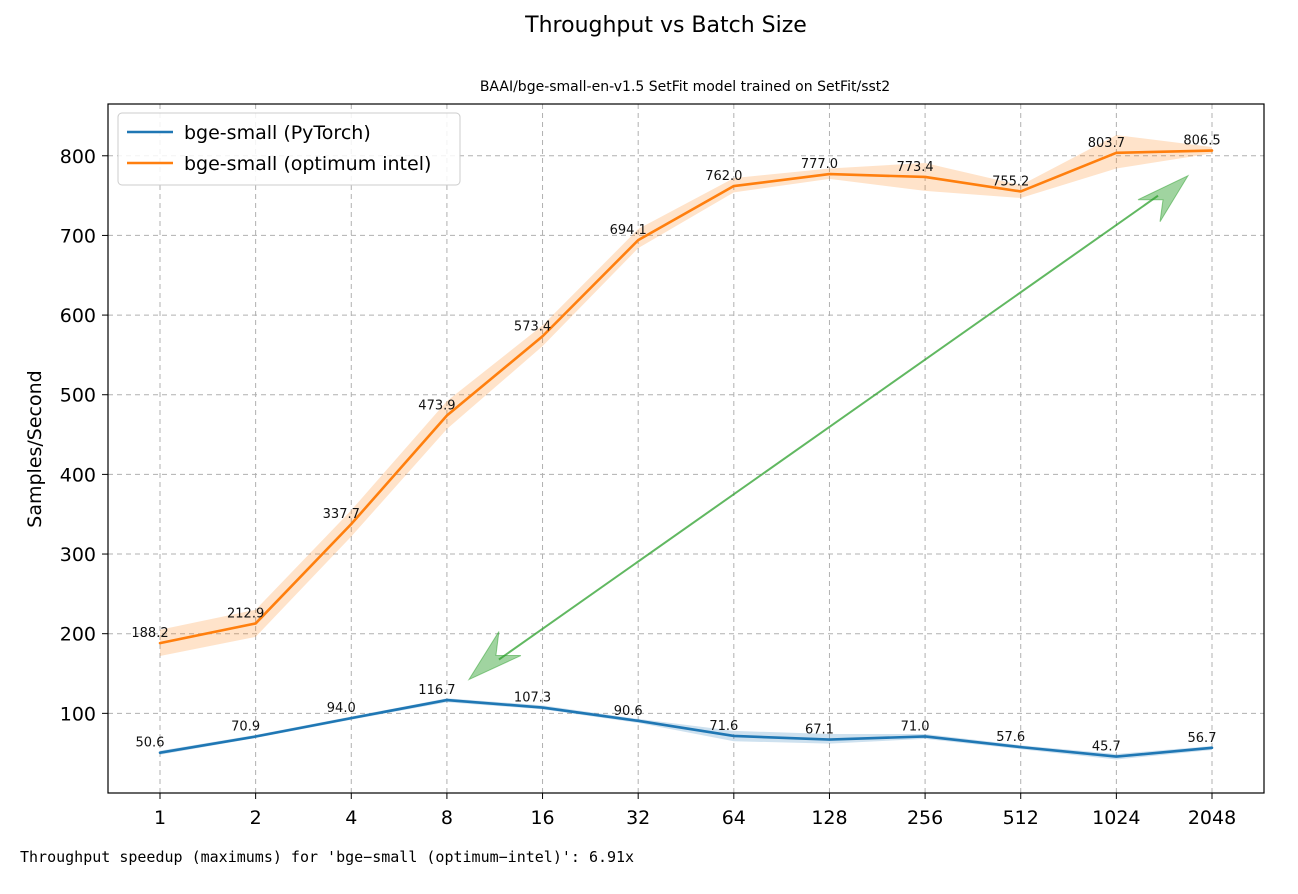 The height and width of the screenshot is (894, 1298). What do you see at coordinates (277, 133) in the screenshot?
I see `legend-label: bge-small (PyTorch)` at bounding box center [277, 133].